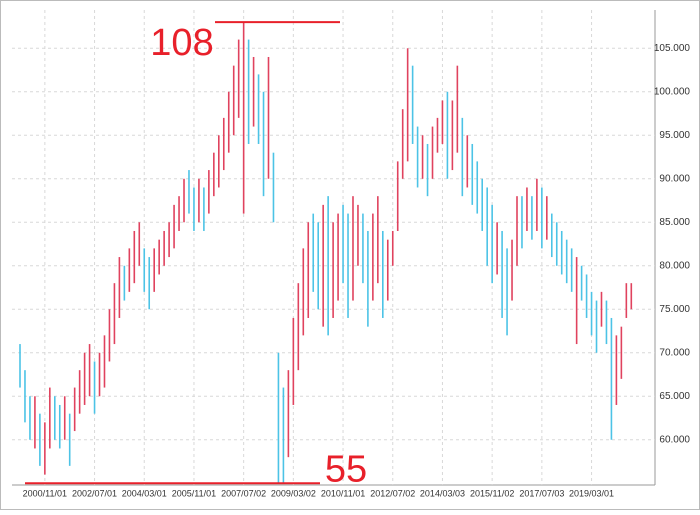 This screenshot has width=700, height=515. Describe the element at coordinates (541, 493) in the screenshot. I see `x-tick-label: 2017/07/03` at that location.